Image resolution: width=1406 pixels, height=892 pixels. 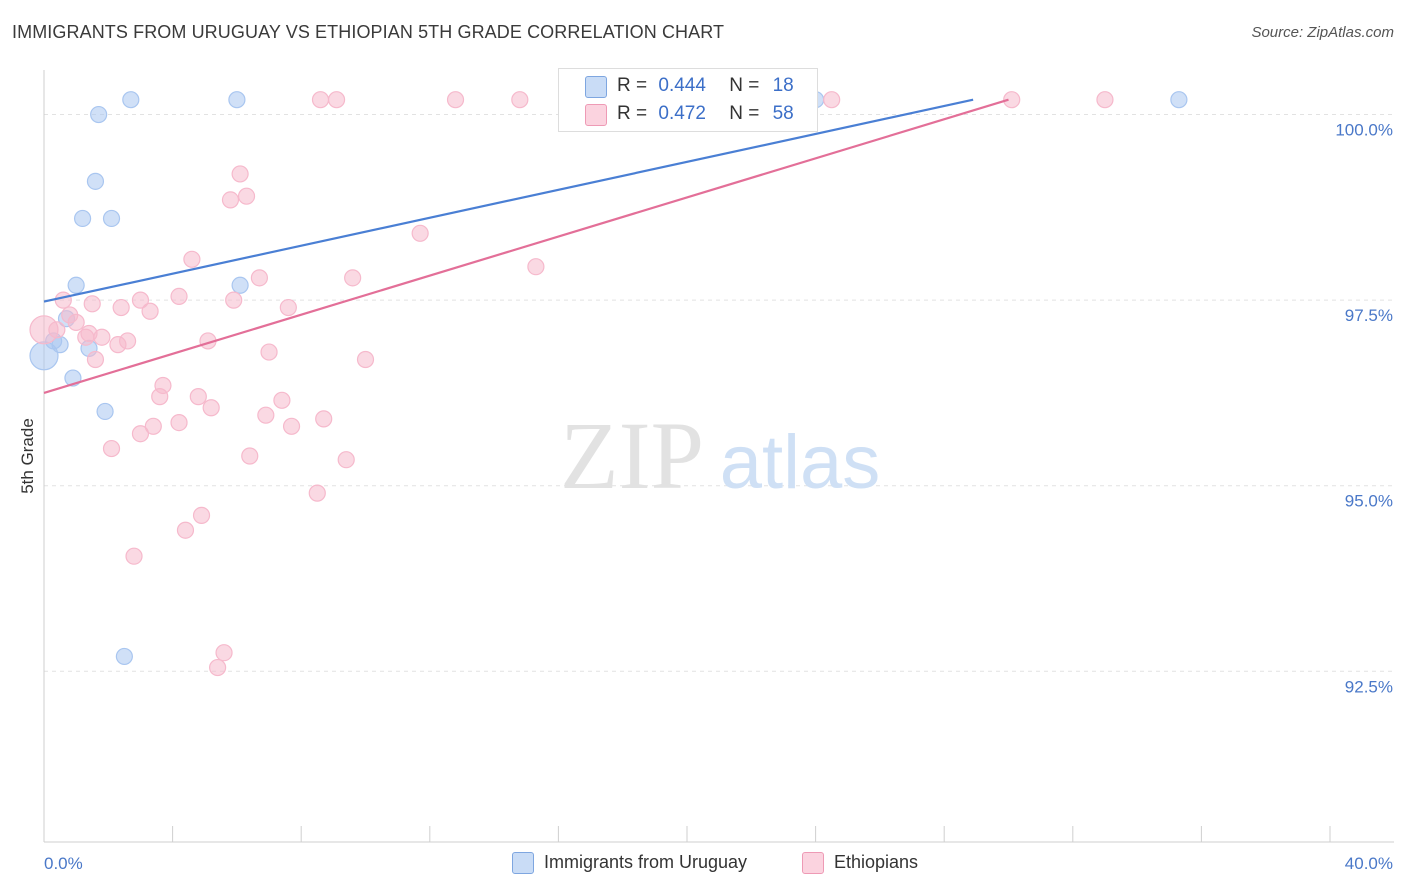 I want to click on y-tick-label: 95.0%, so click(x=1369, y=501).